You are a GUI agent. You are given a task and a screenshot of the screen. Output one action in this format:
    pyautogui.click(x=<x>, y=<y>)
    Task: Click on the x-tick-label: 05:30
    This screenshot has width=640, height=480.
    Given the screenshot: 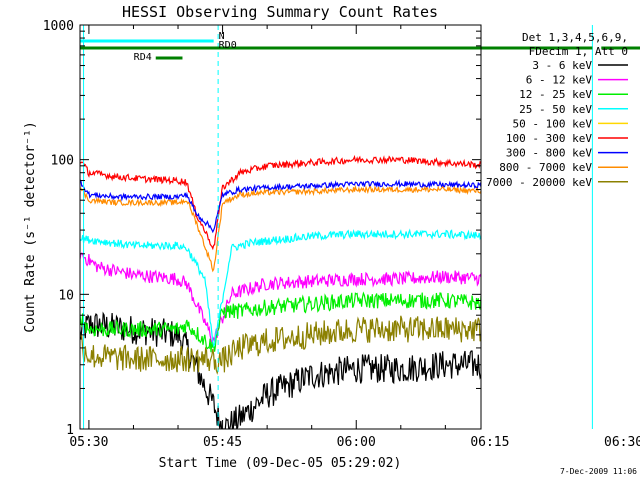 What is the action you would take?
    pyautogui.click(x=88, y=442)
    